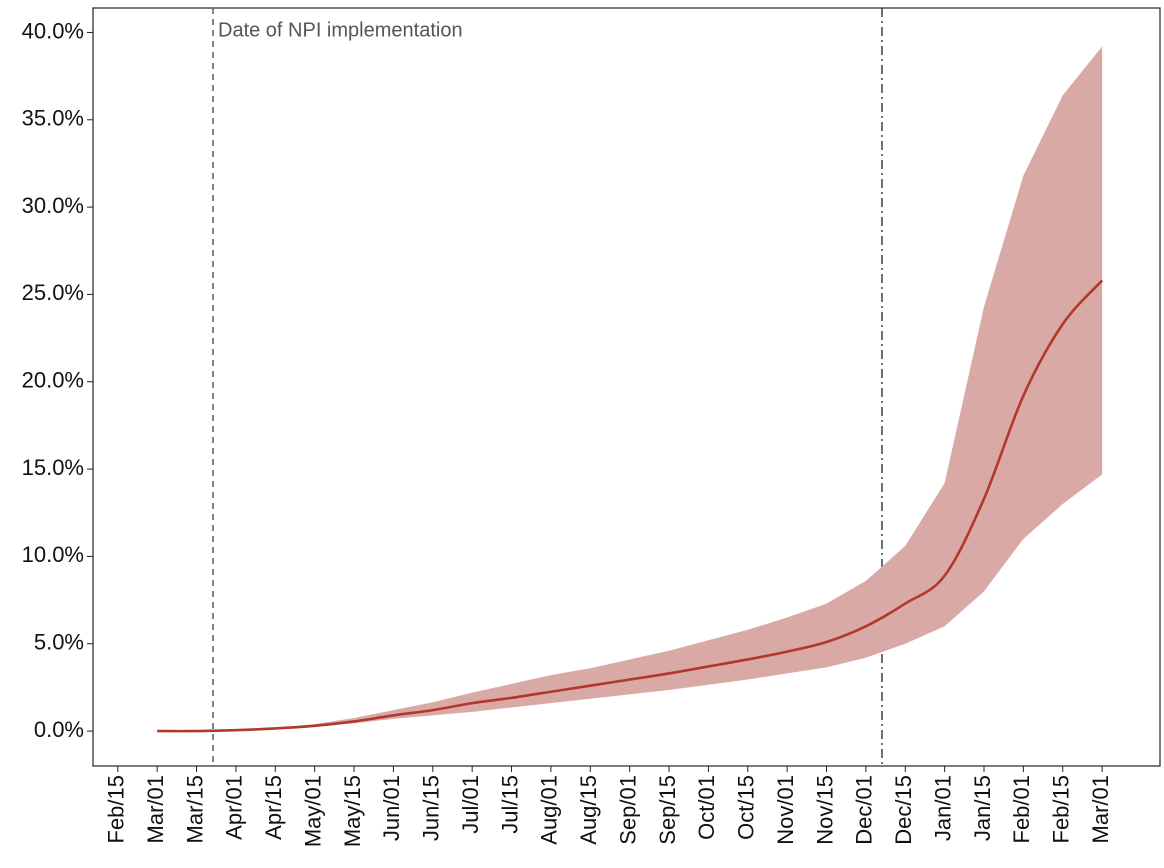 The width and height of the screenshot is (1164, 868). I want to click on y-tick-label: 20.0%, so click(53, 380).